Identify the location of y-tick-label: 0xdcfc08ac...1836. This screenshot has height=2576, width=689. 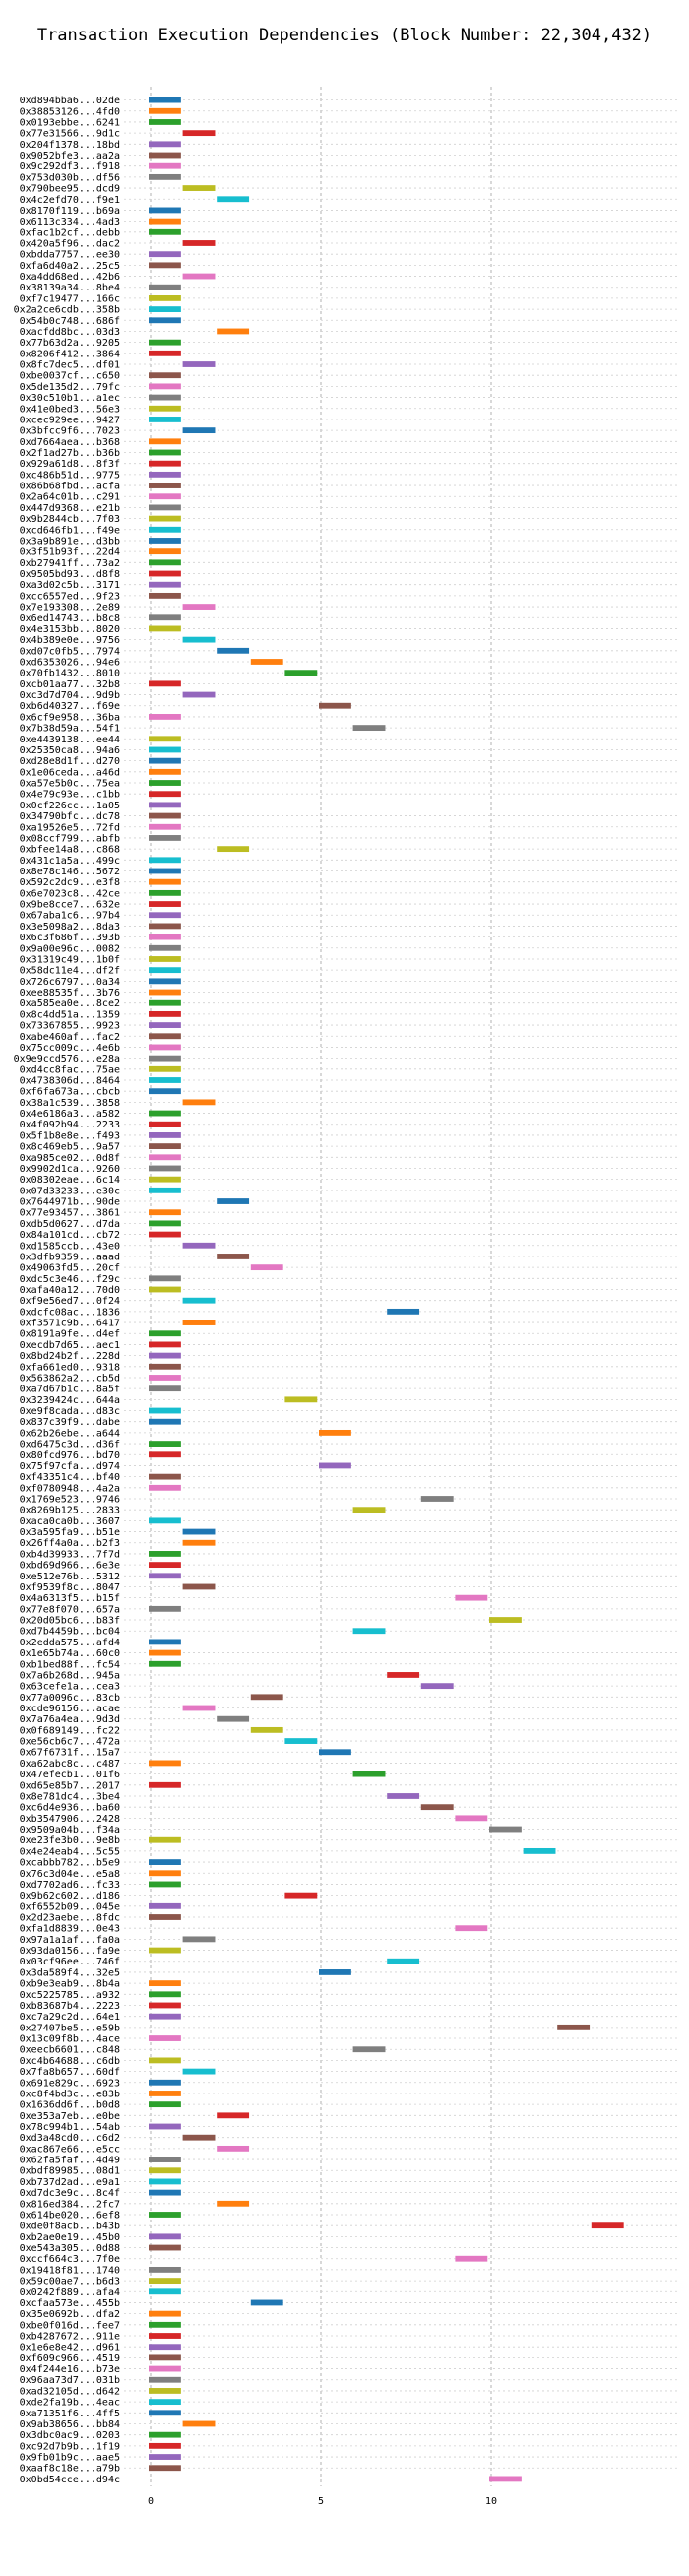
(70, 1312).